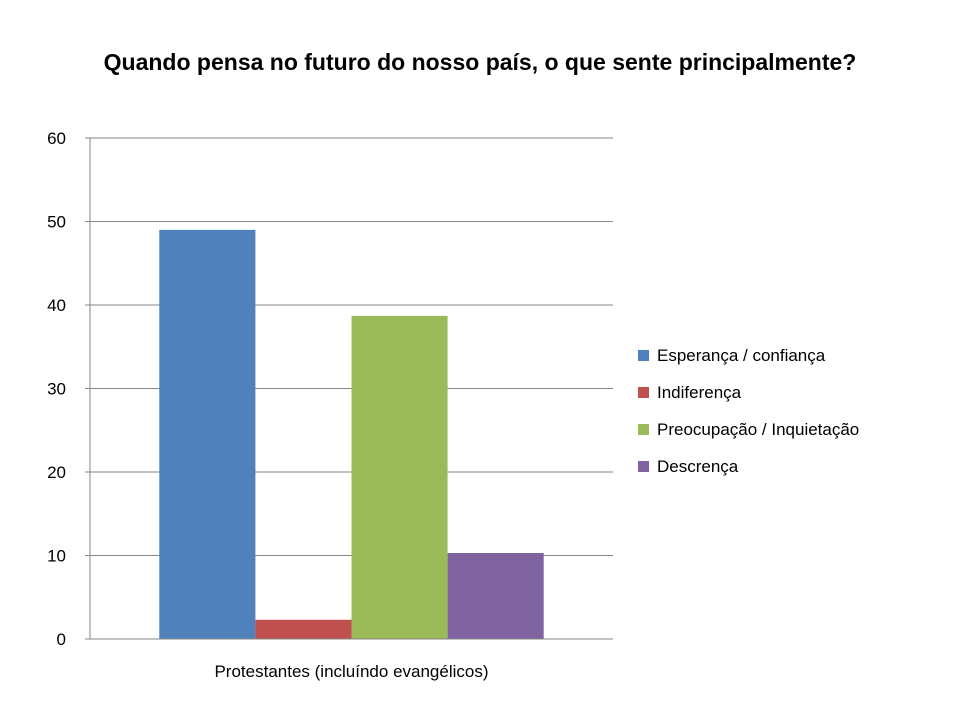 The width and height of the screenshot is (960, 720). I want to click on legend-item: Preocupação / Inquietação, so click(748, 429).